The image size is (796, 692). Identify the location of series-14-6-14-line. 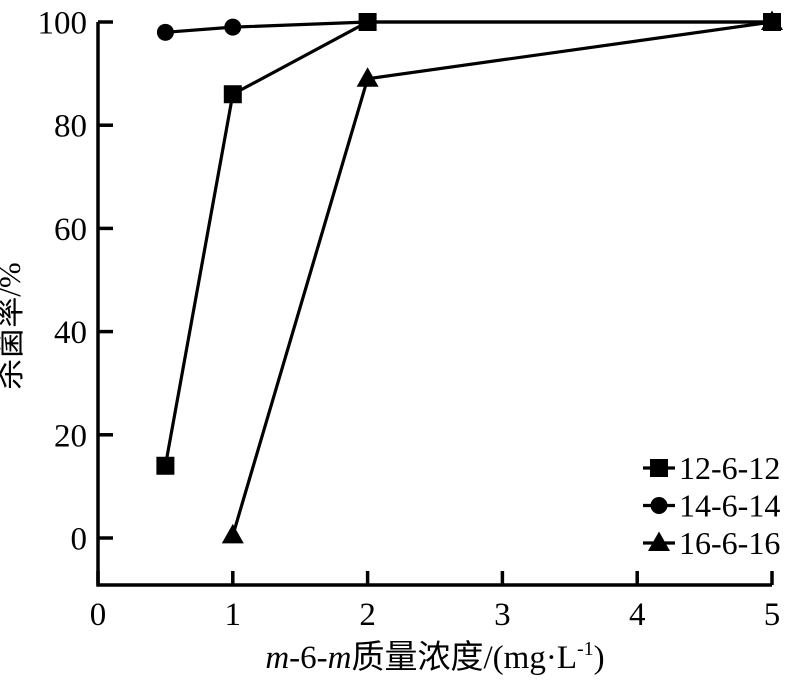
(468, 27).